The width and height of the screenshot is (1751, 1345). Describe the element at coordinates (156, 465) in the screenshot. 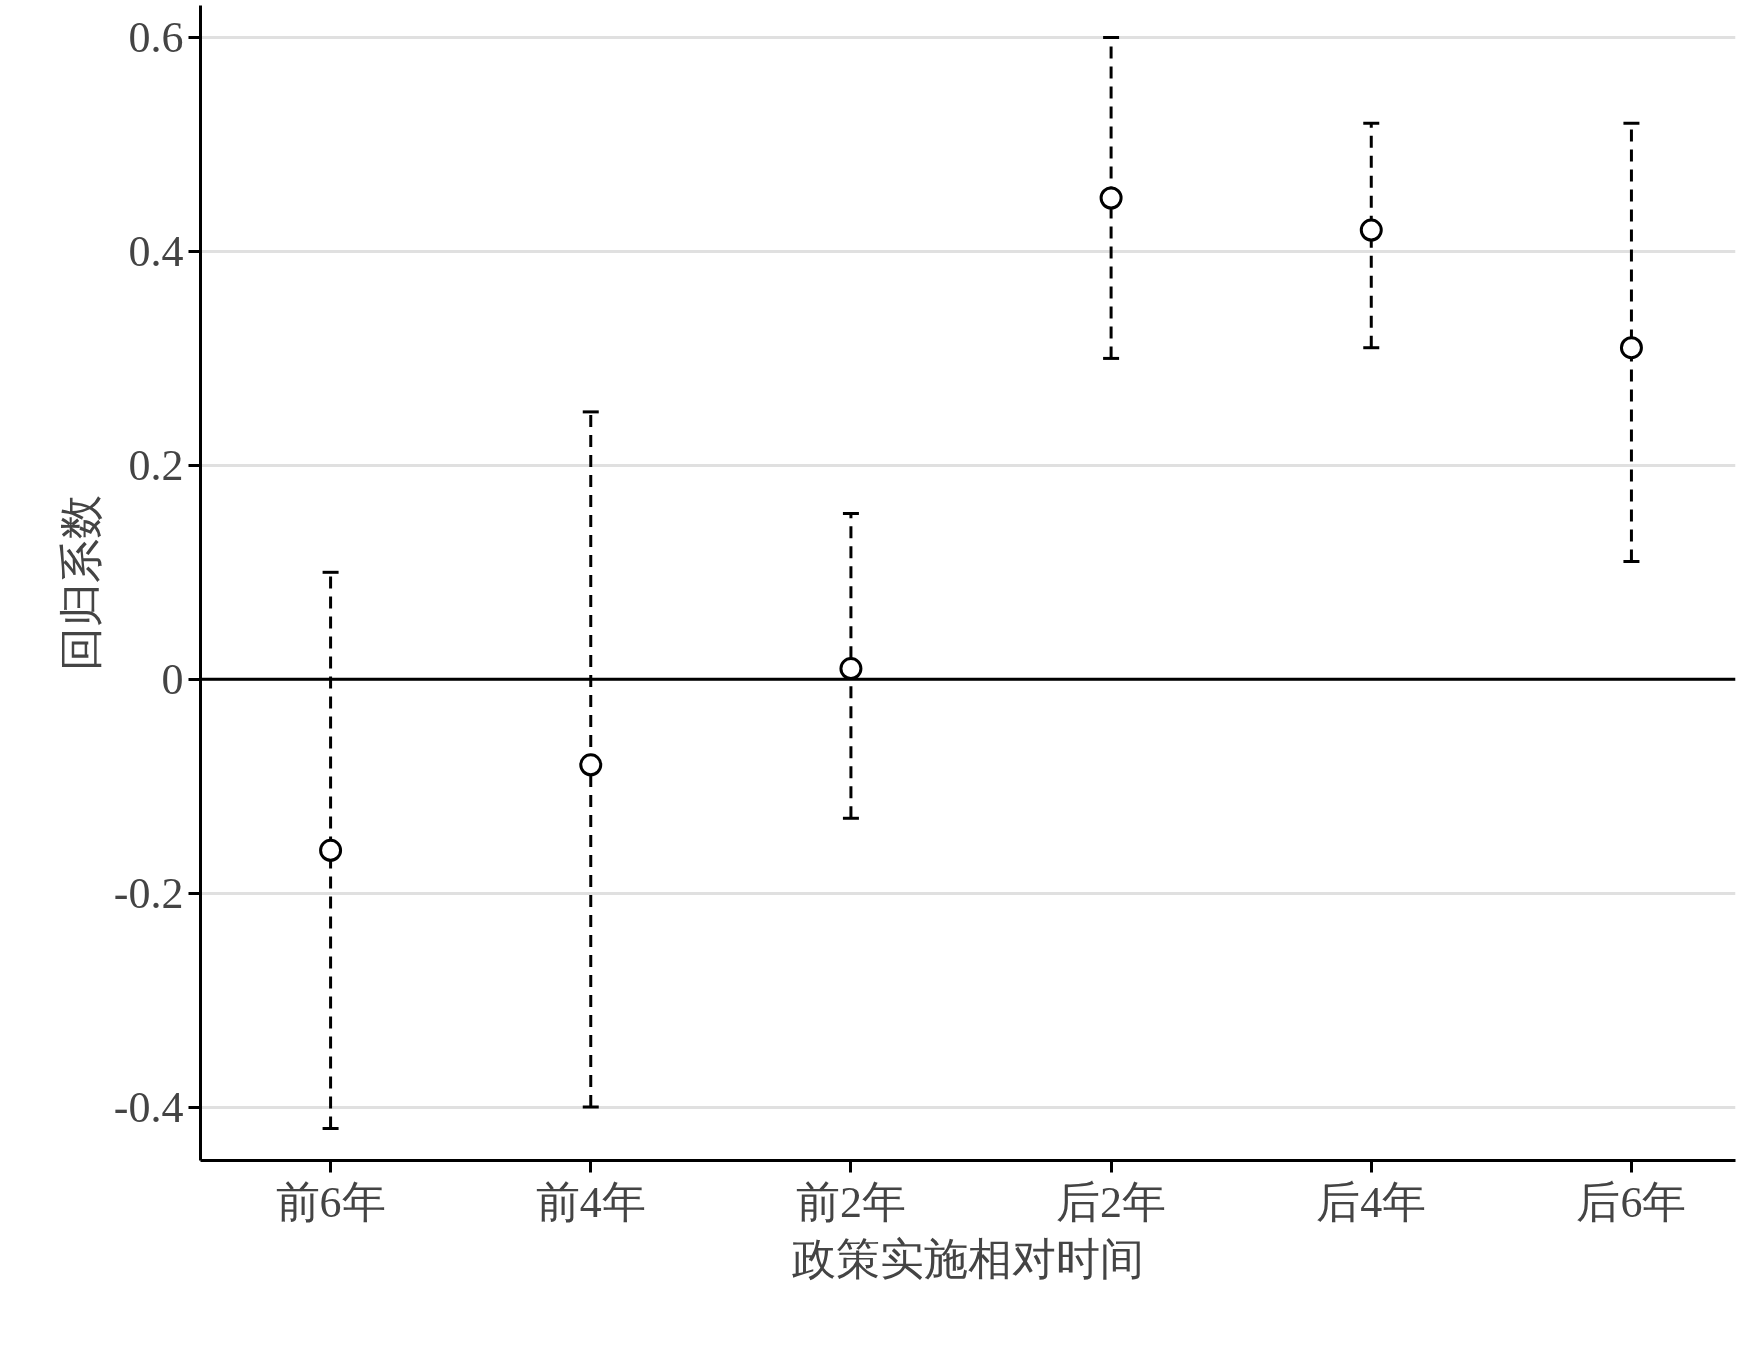

I see `y-tick-label: 0.2` at that location.